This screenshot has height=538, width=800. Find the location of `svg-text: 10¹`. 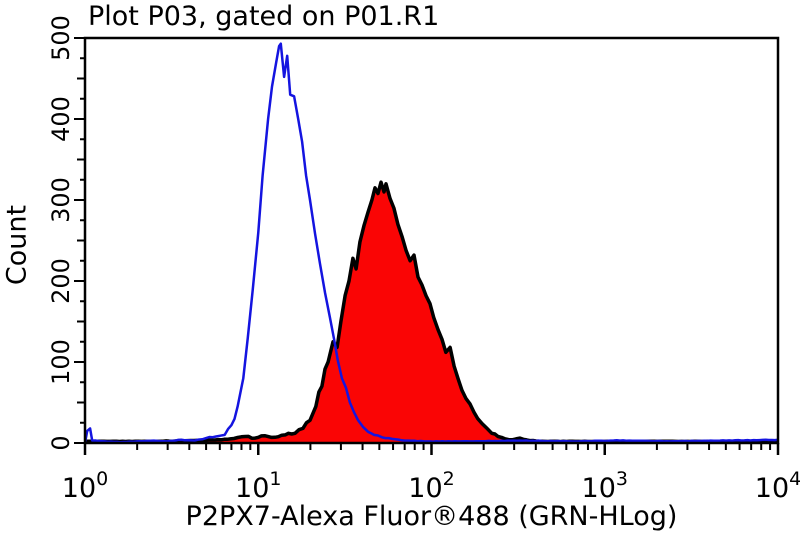

svg-text: 10¹ is located at coordinates (258, 486).